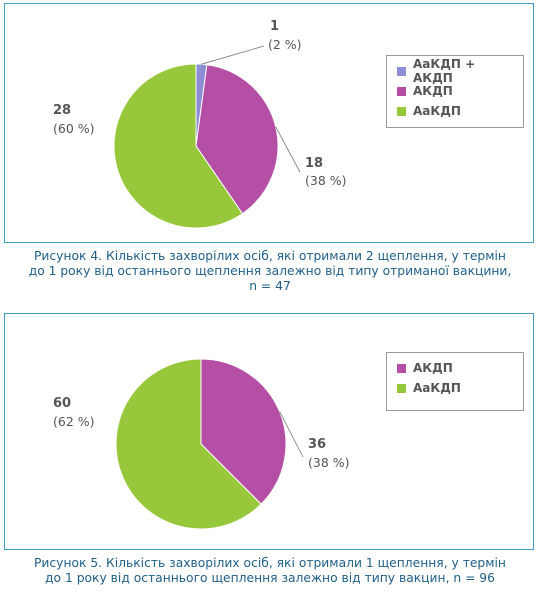 The height and width of the screenshot is (592, 540). What do you see at coordinates (317, 444) in the screenshot?
I see `data-label-value: 36` at bounding box center [317, 444].